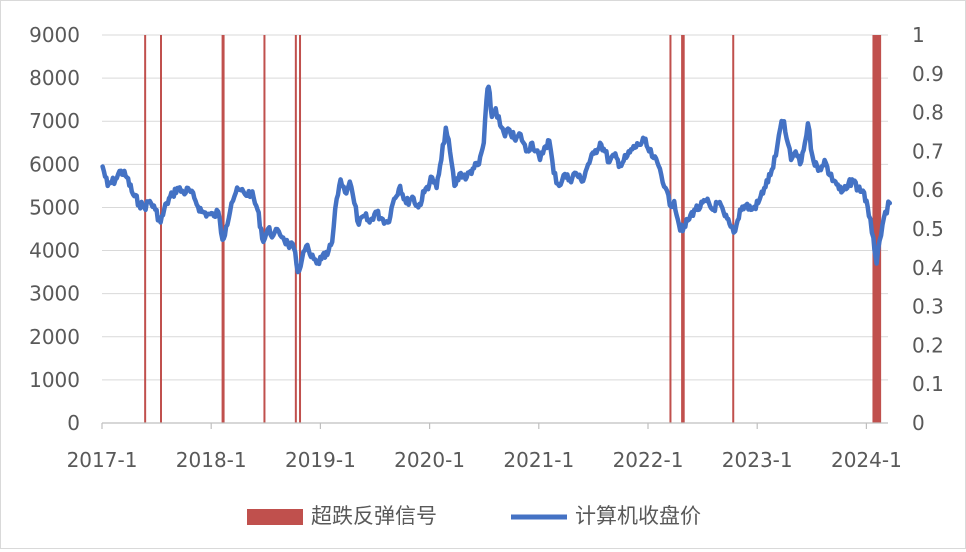 This screenshot has width=966, height=552. Describe the element at coordinates (928, 307) in the screenshot. I see `y-right-tick-label: 0.3` at that location.